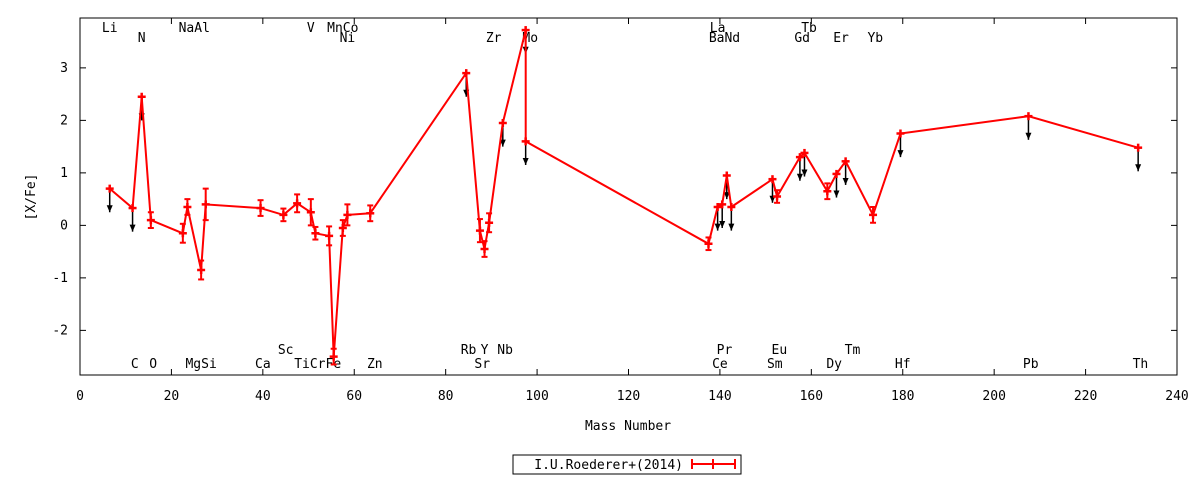  What do you see at coordinates (354, 396) in the screenshot?
I see `x-tick-label: 60` at bounding box center [354, 396].